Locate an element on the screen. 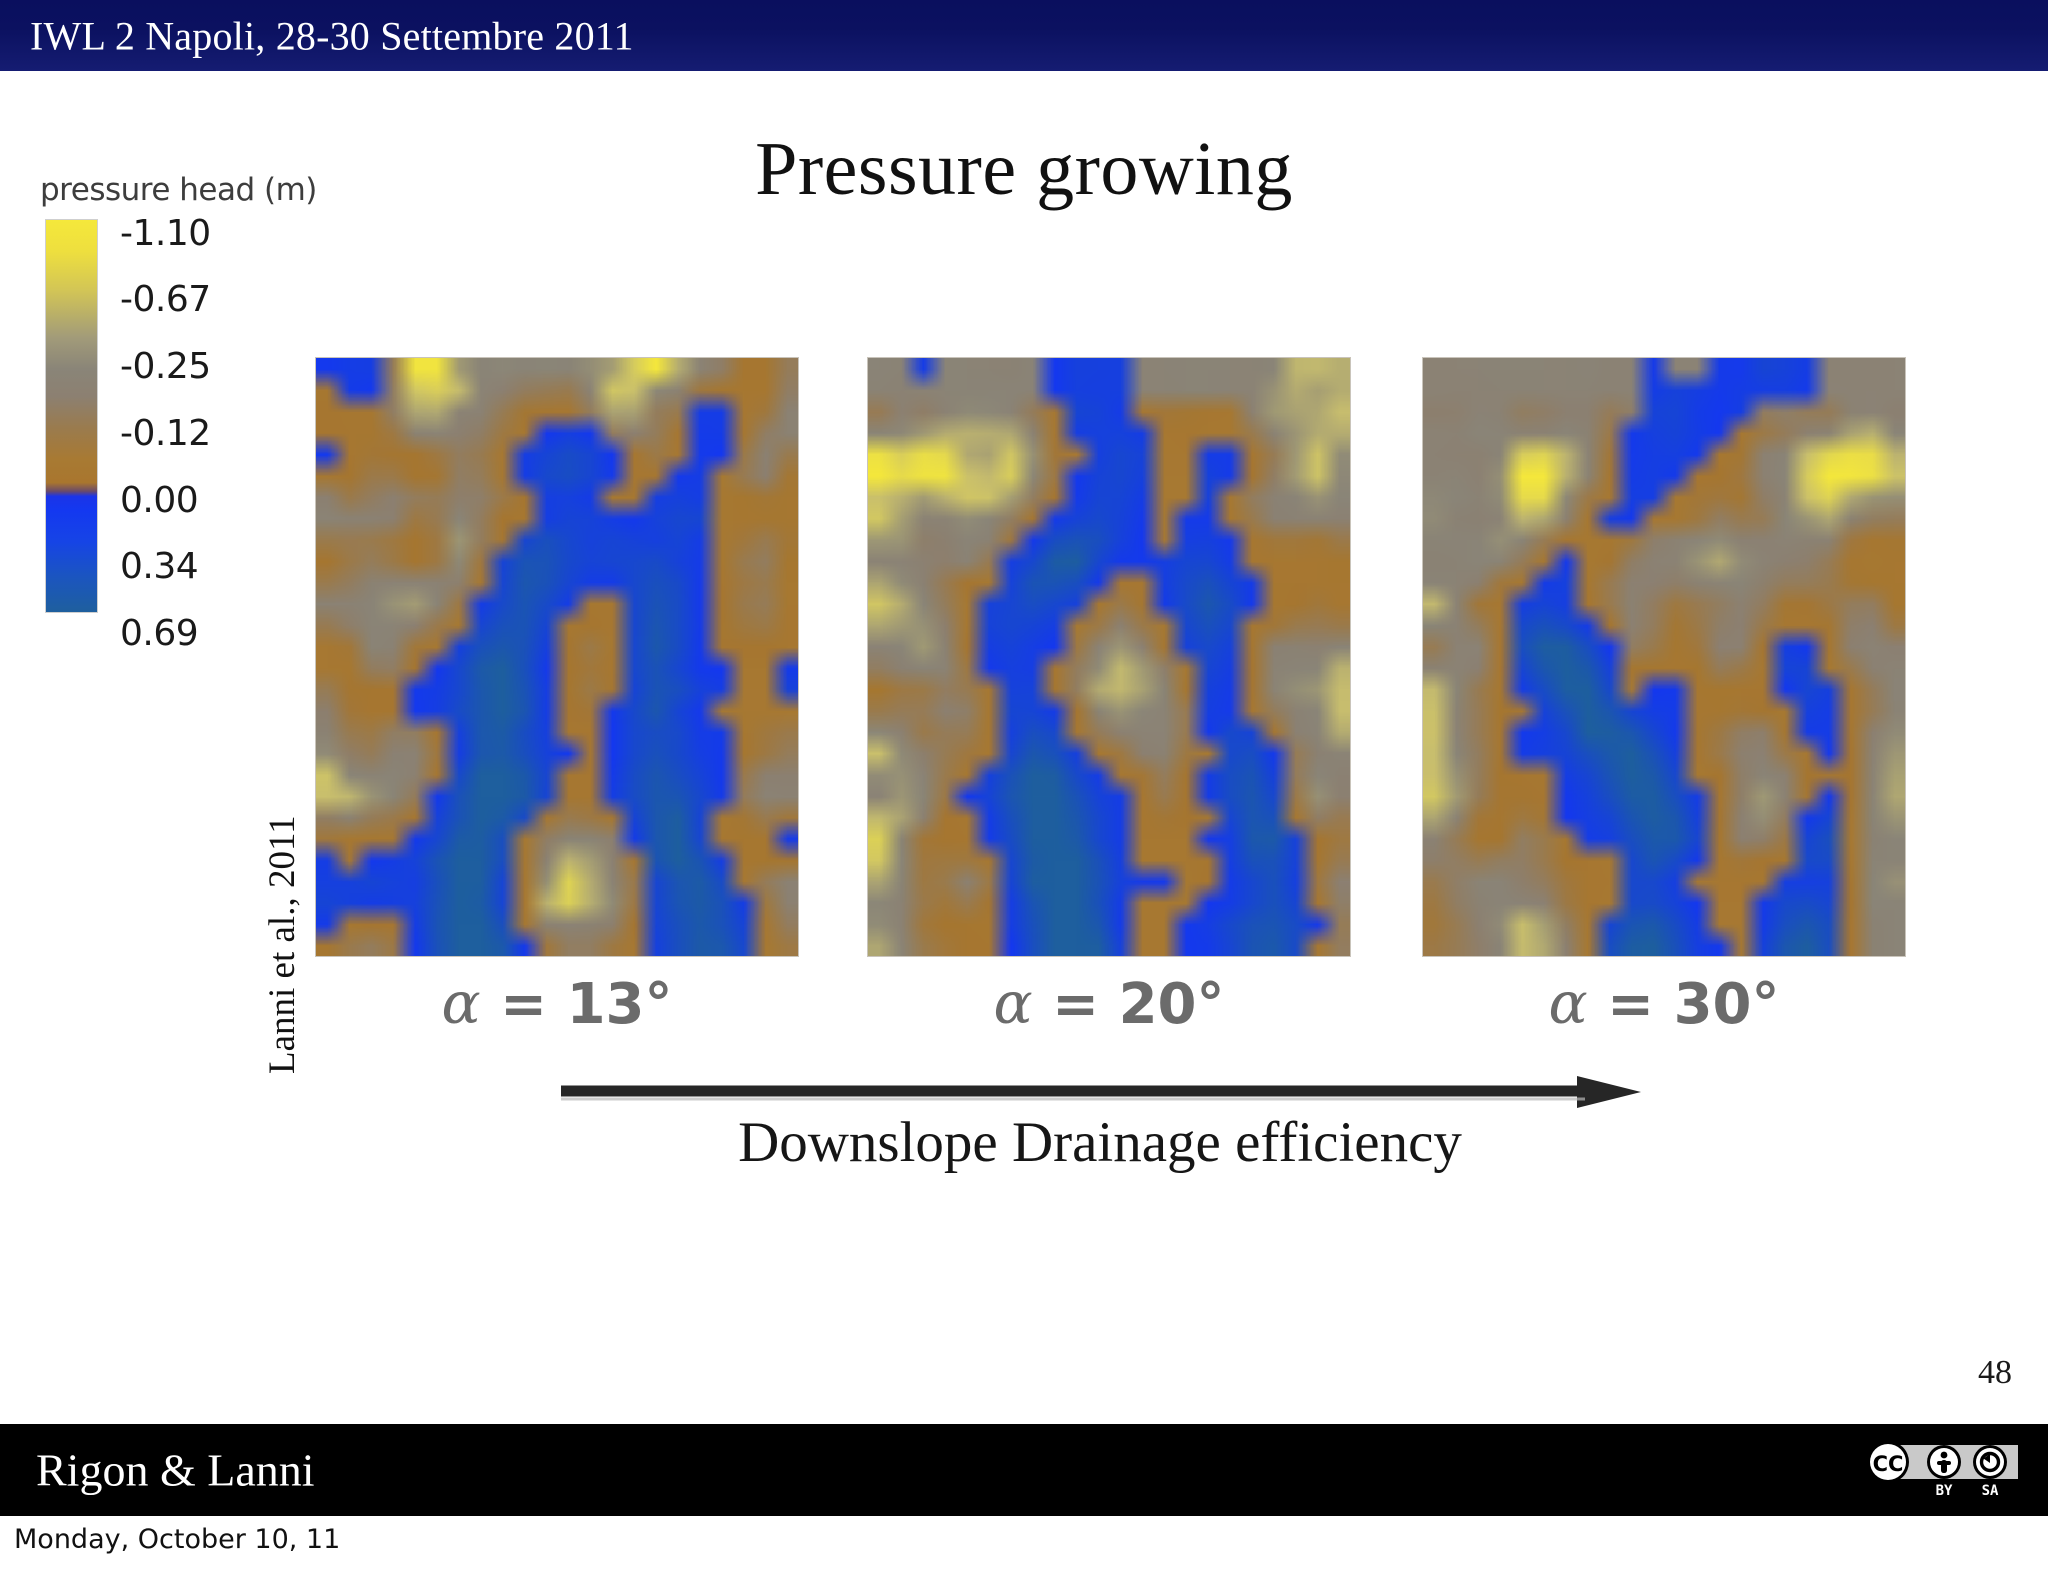  panel-angle-1: = 20° is located at coordinates (1128, 1004).